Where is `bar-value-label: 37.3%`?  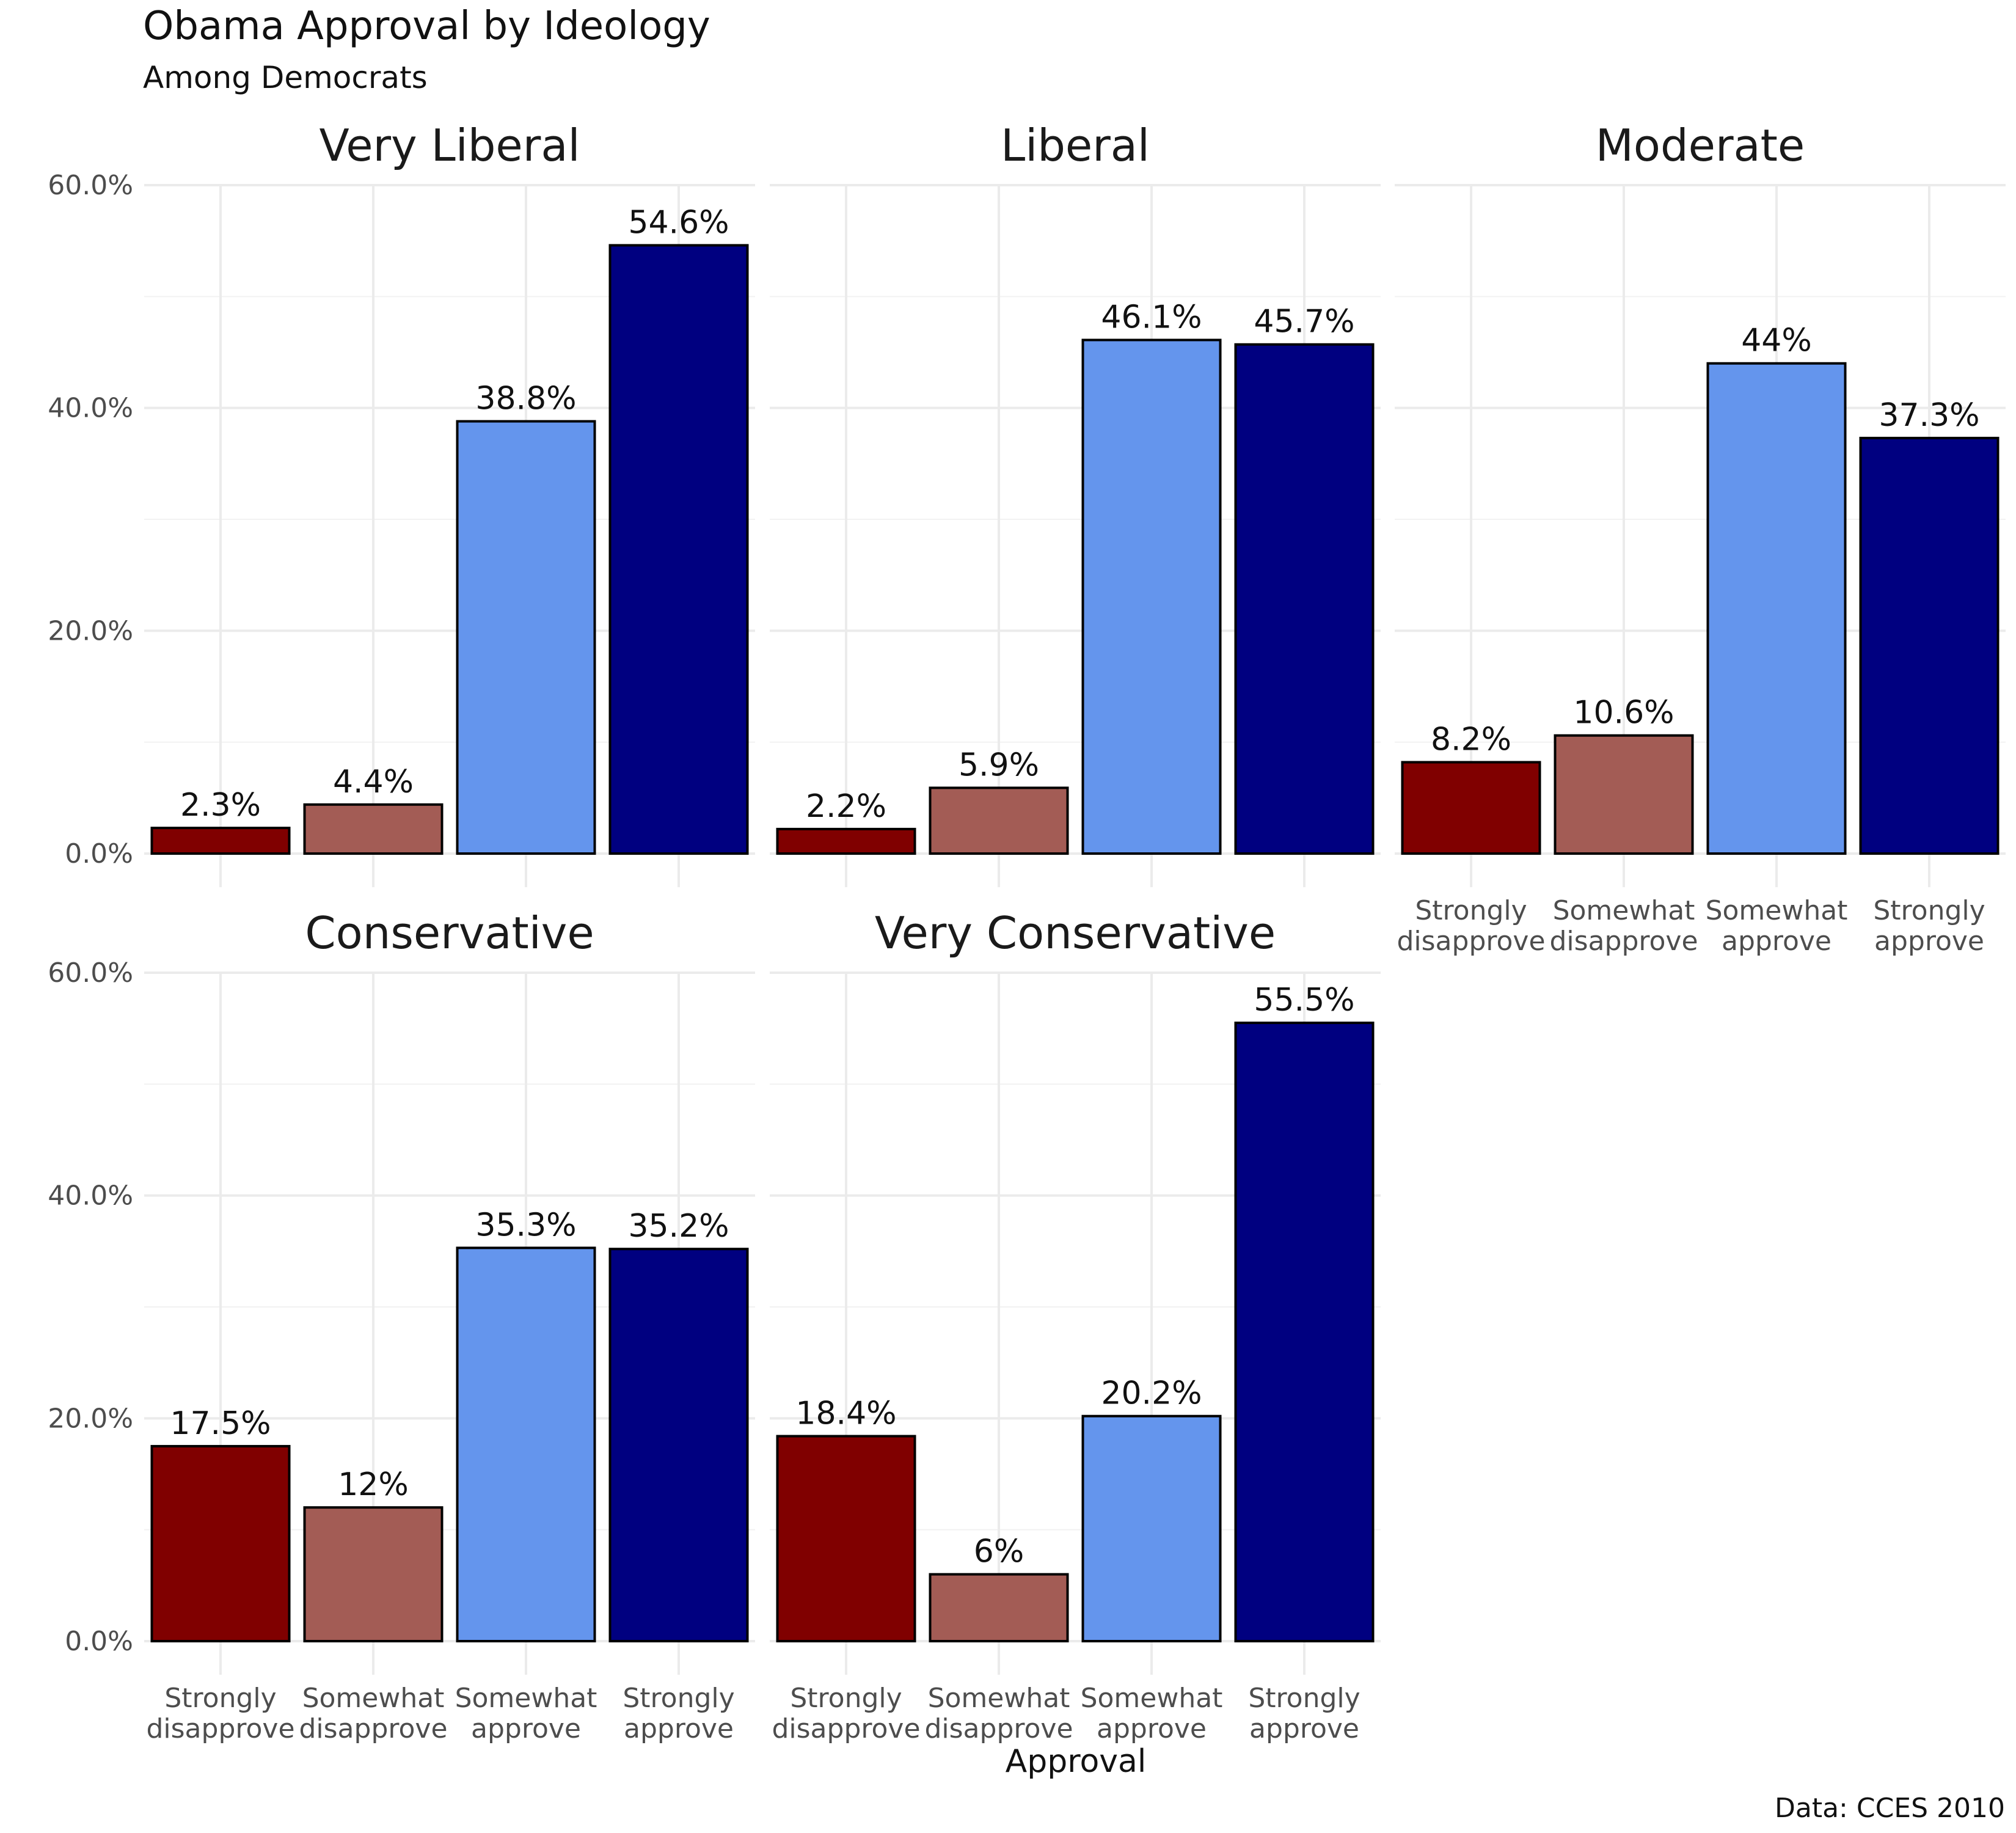
bar-value-label: 37.3% is located at coordinates (1929, 415).